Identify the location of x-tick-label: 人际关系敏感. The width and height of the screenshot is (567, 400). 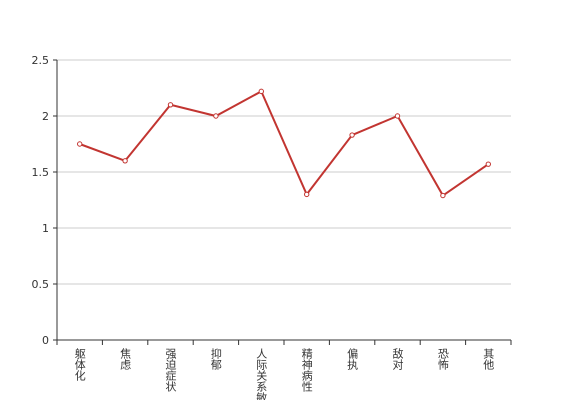
(261, 374).